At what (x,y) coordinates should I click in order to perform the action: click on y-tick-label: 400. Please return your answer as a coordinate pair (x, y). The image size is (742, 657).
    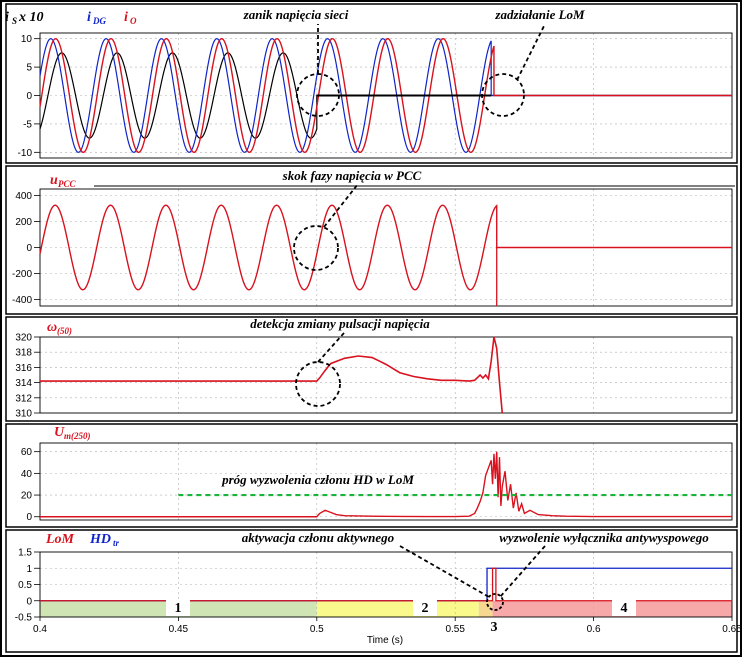
    Looking at the image, I should click on (23, 196).